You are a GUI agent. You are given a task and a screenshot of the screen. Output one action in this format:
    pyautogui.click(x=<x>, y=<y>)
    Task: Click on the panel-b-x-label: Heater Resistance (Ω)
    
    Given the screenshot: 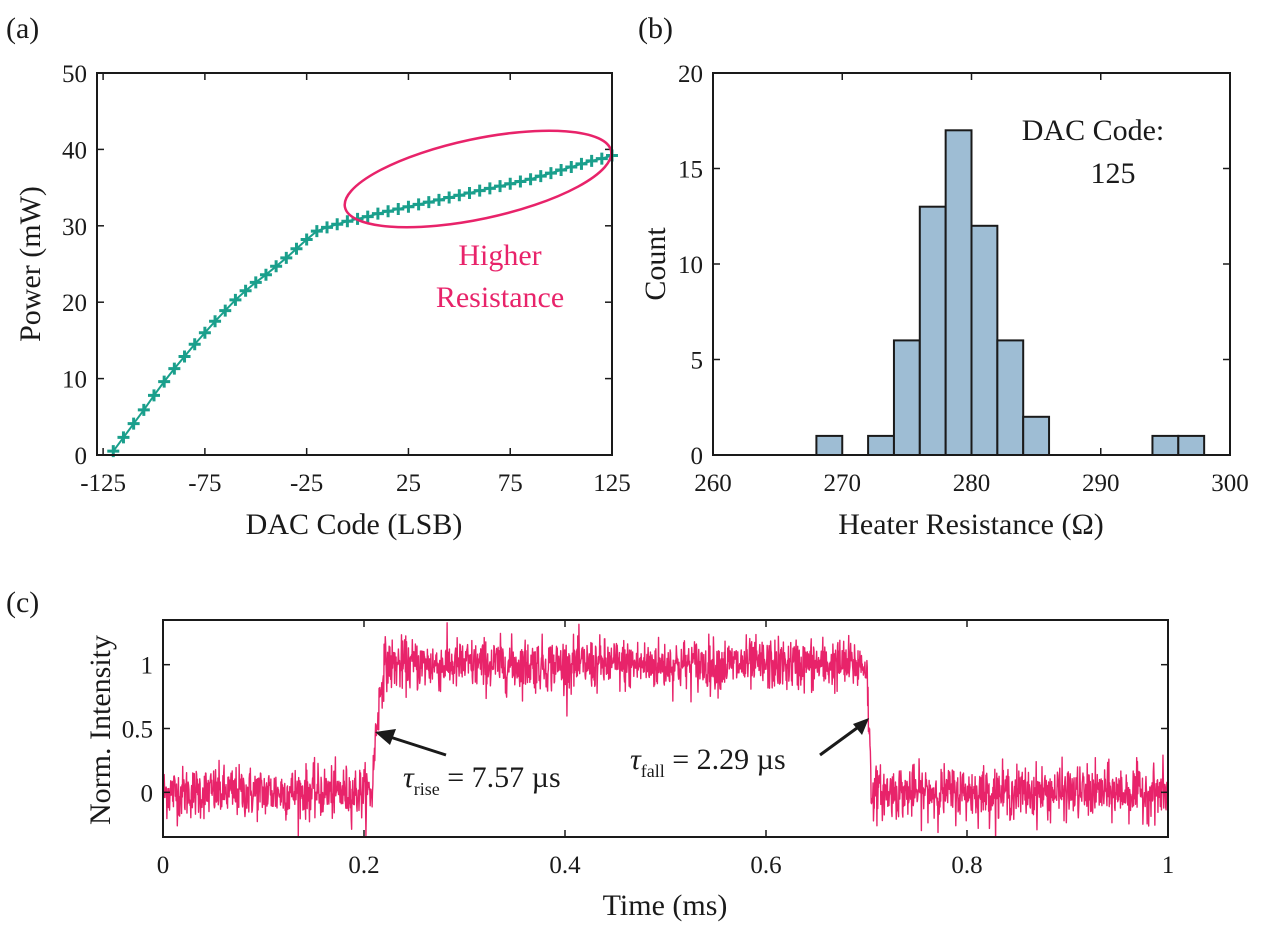 What is the action you would take?
    pyautogui.click(x=971, y=524)
    